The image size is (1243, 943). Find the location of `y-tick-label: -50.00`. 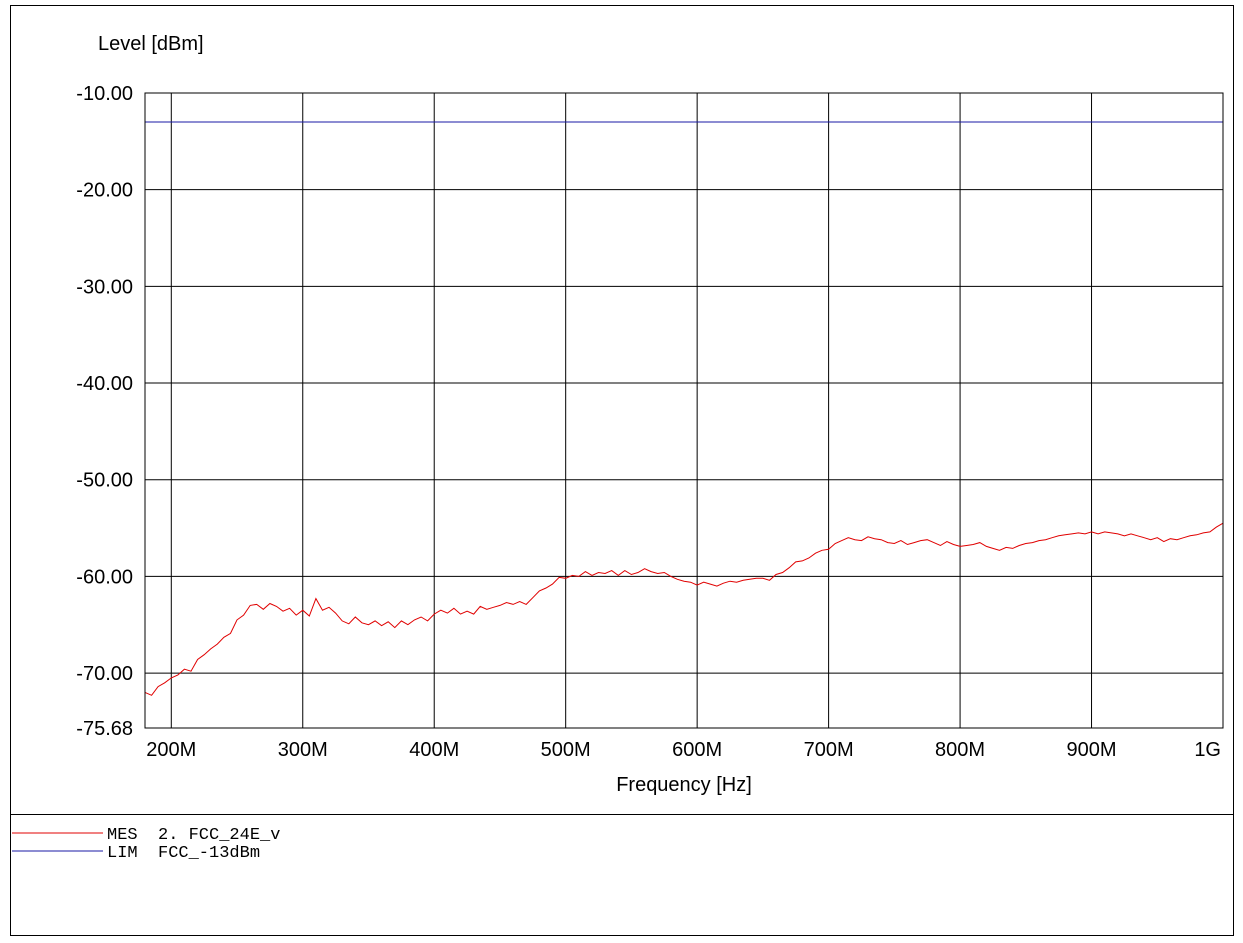

y-tick-label: -50.00 is located at coordinates (104, 481).